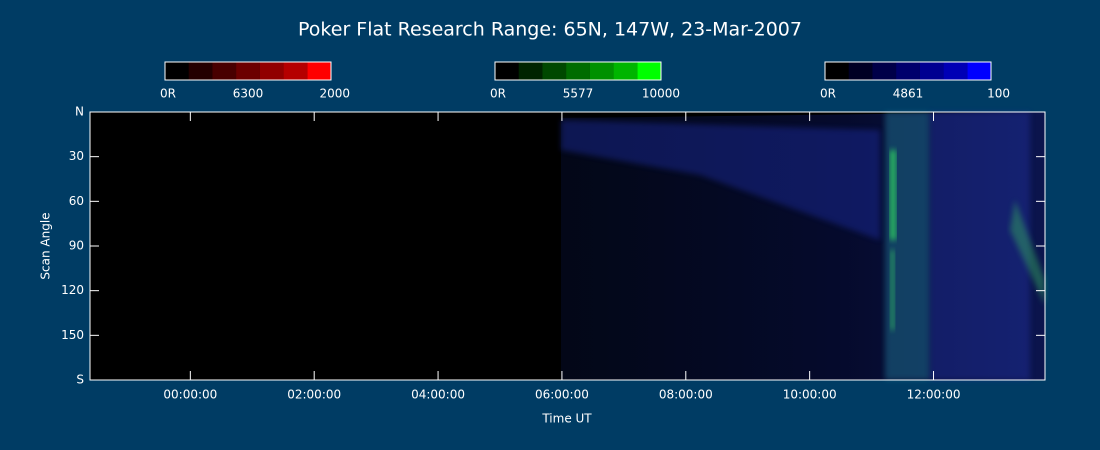 Image resolution: width=1100 pixels, height=450 pixels. I want to click on y-axis-label: Scan Angle, so click(46, 245).